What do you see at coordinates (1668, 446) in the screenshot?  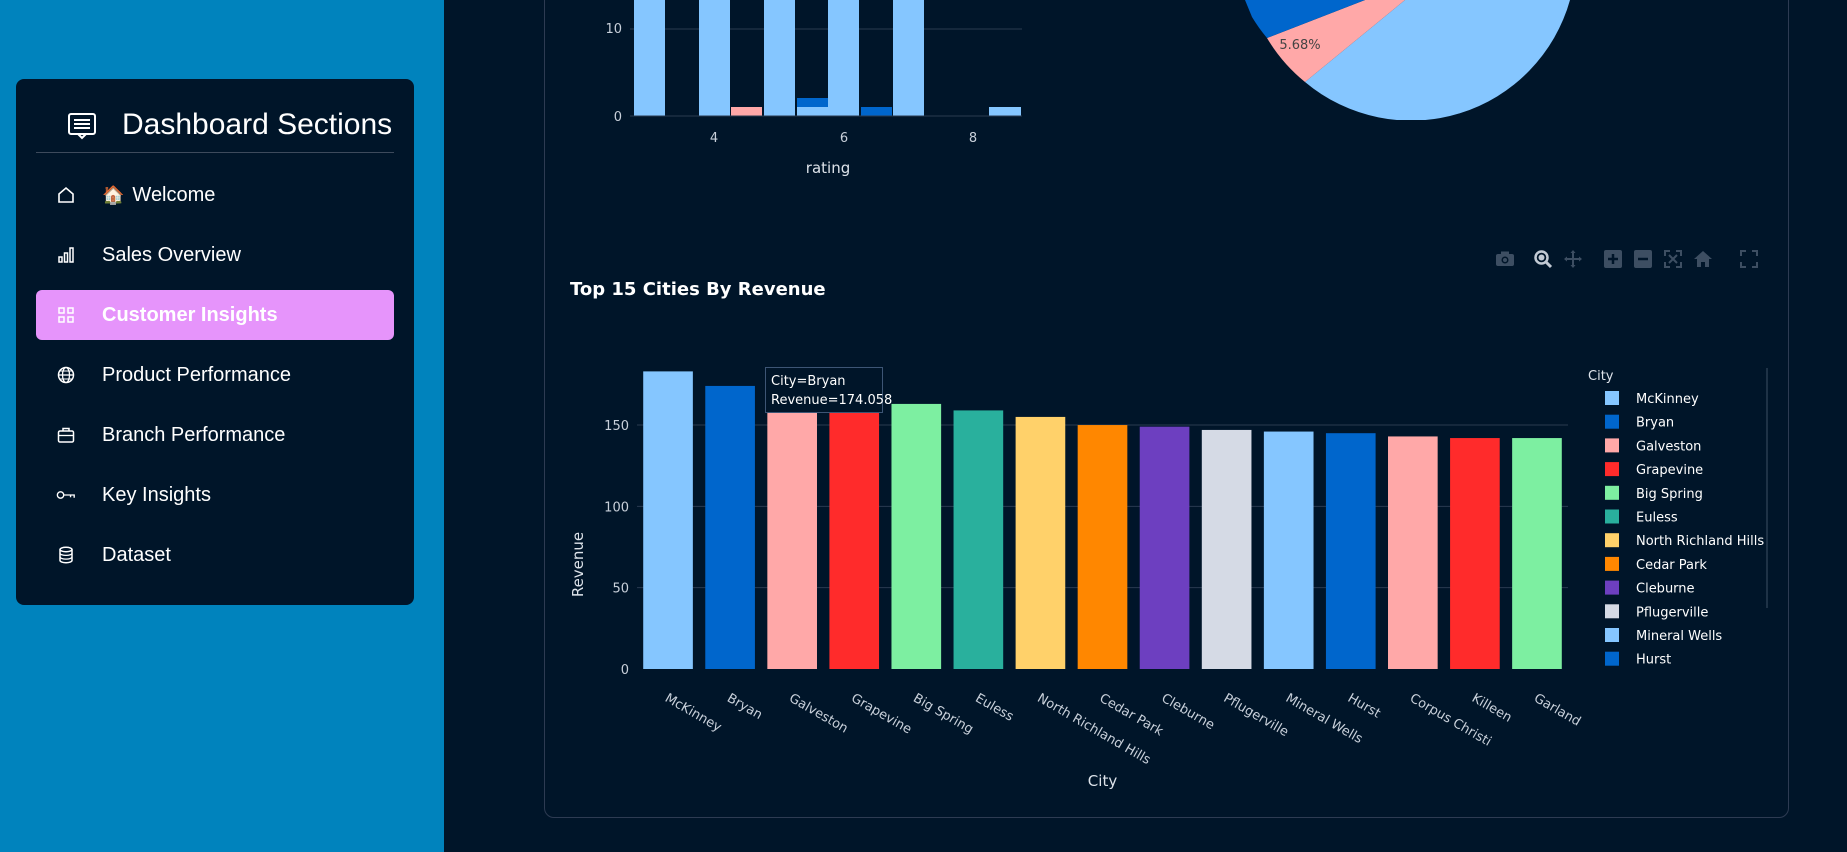 I see `legend-item: Galveston` at bounding box center [1668, 446].